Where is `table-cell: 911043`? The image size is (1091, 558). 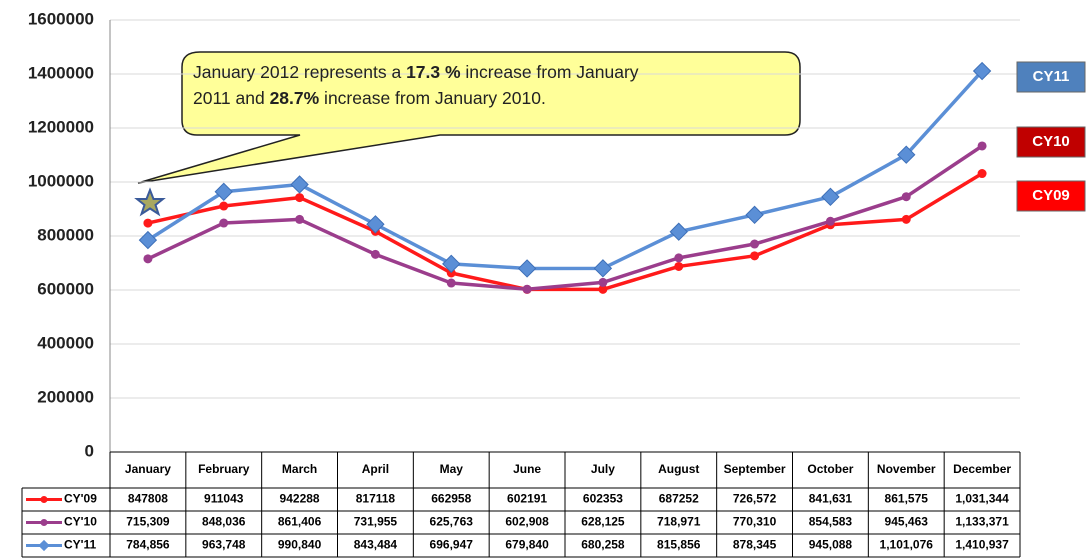
table-cell: 911043 is located at coordinates (224, 499).